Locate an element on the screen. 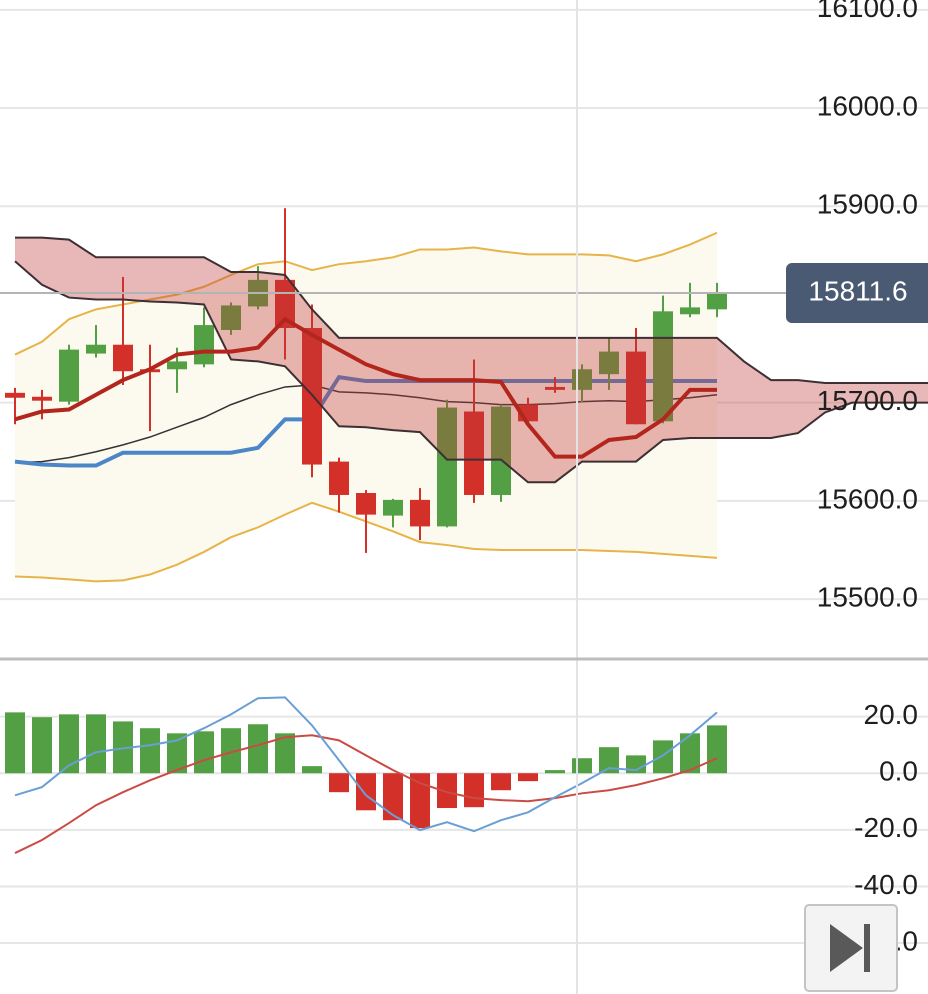  last-price-label: 15811.6 is located at coordinates (857, 290).